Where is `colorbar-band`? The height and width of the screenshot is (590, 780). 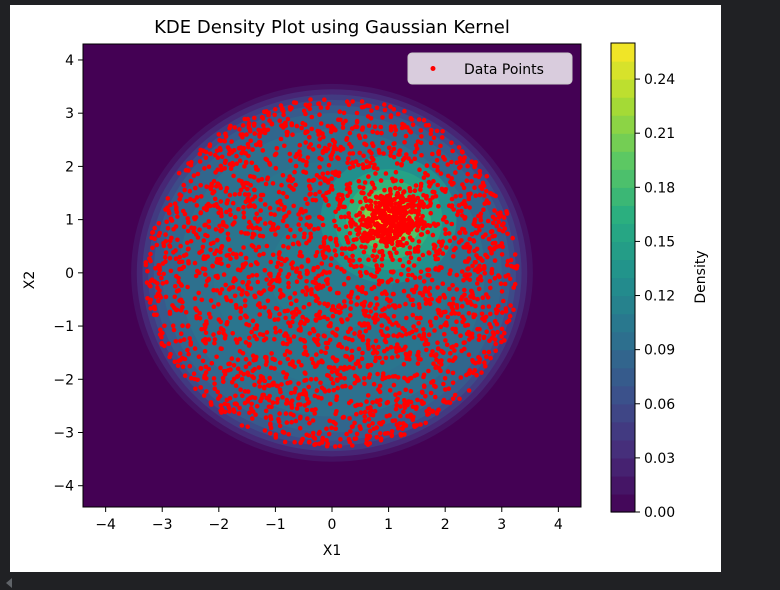
colorbar-band is located at coordinates (623, 88).